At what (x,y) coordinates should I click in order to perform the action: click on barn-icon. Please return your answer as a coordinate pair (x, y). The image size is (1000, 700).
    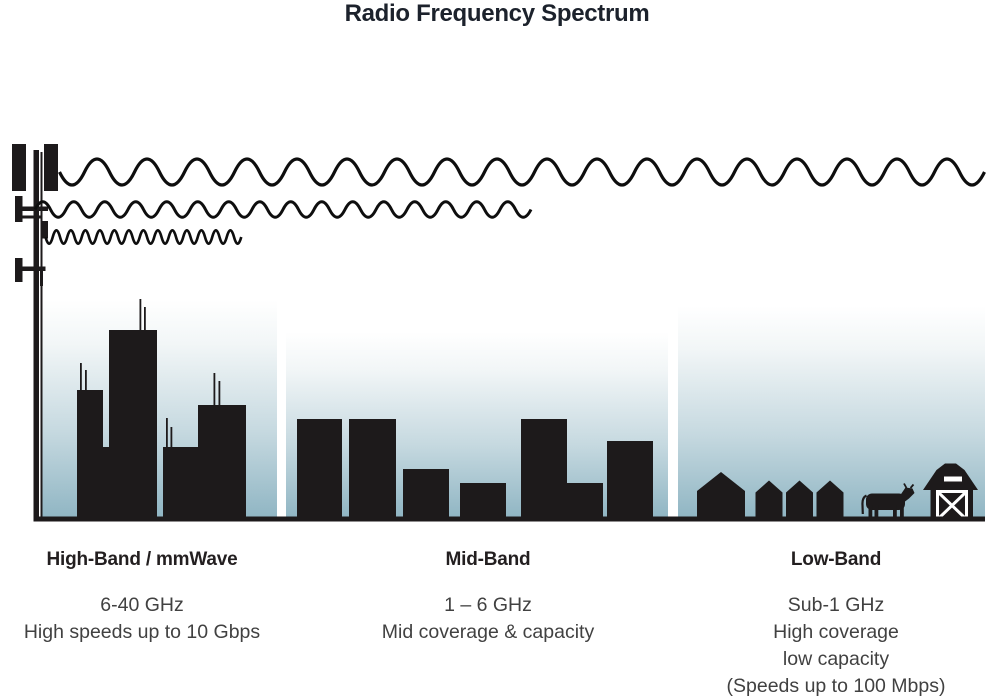
    Looking at the image, I should click on (950, 491).